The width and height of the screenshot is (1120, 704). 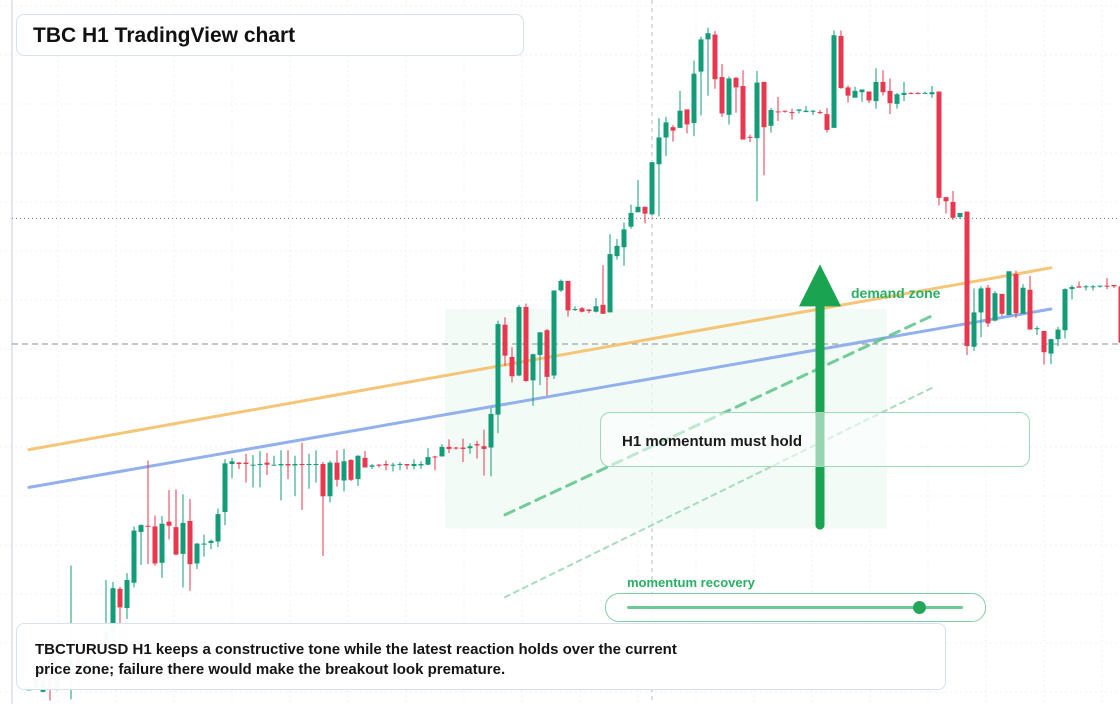 I want to click on arrow-head, so click(x=820, y=285).